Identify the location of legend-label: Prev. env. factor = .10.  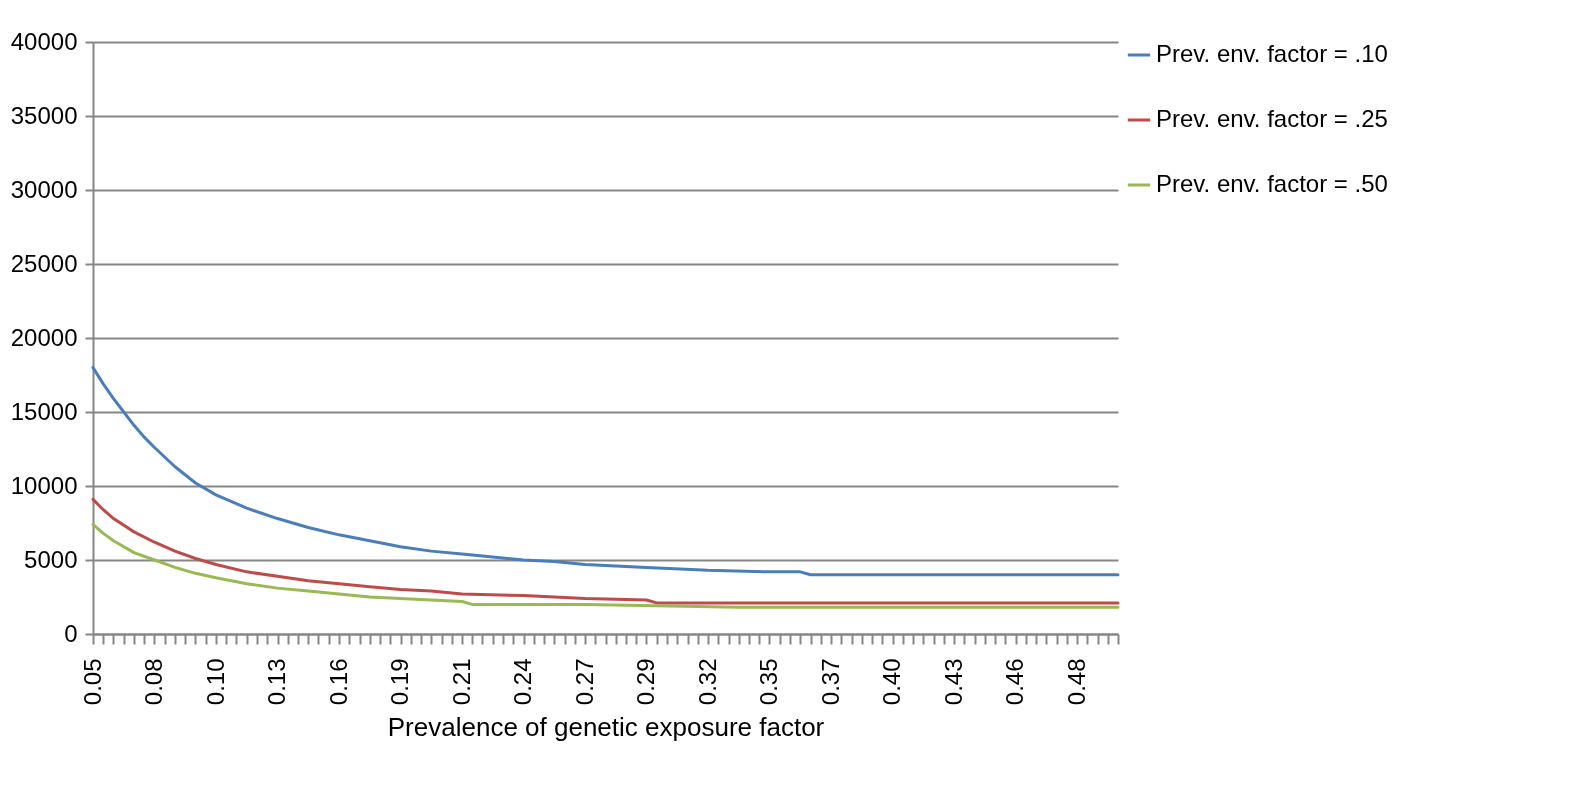
(1272, 53).